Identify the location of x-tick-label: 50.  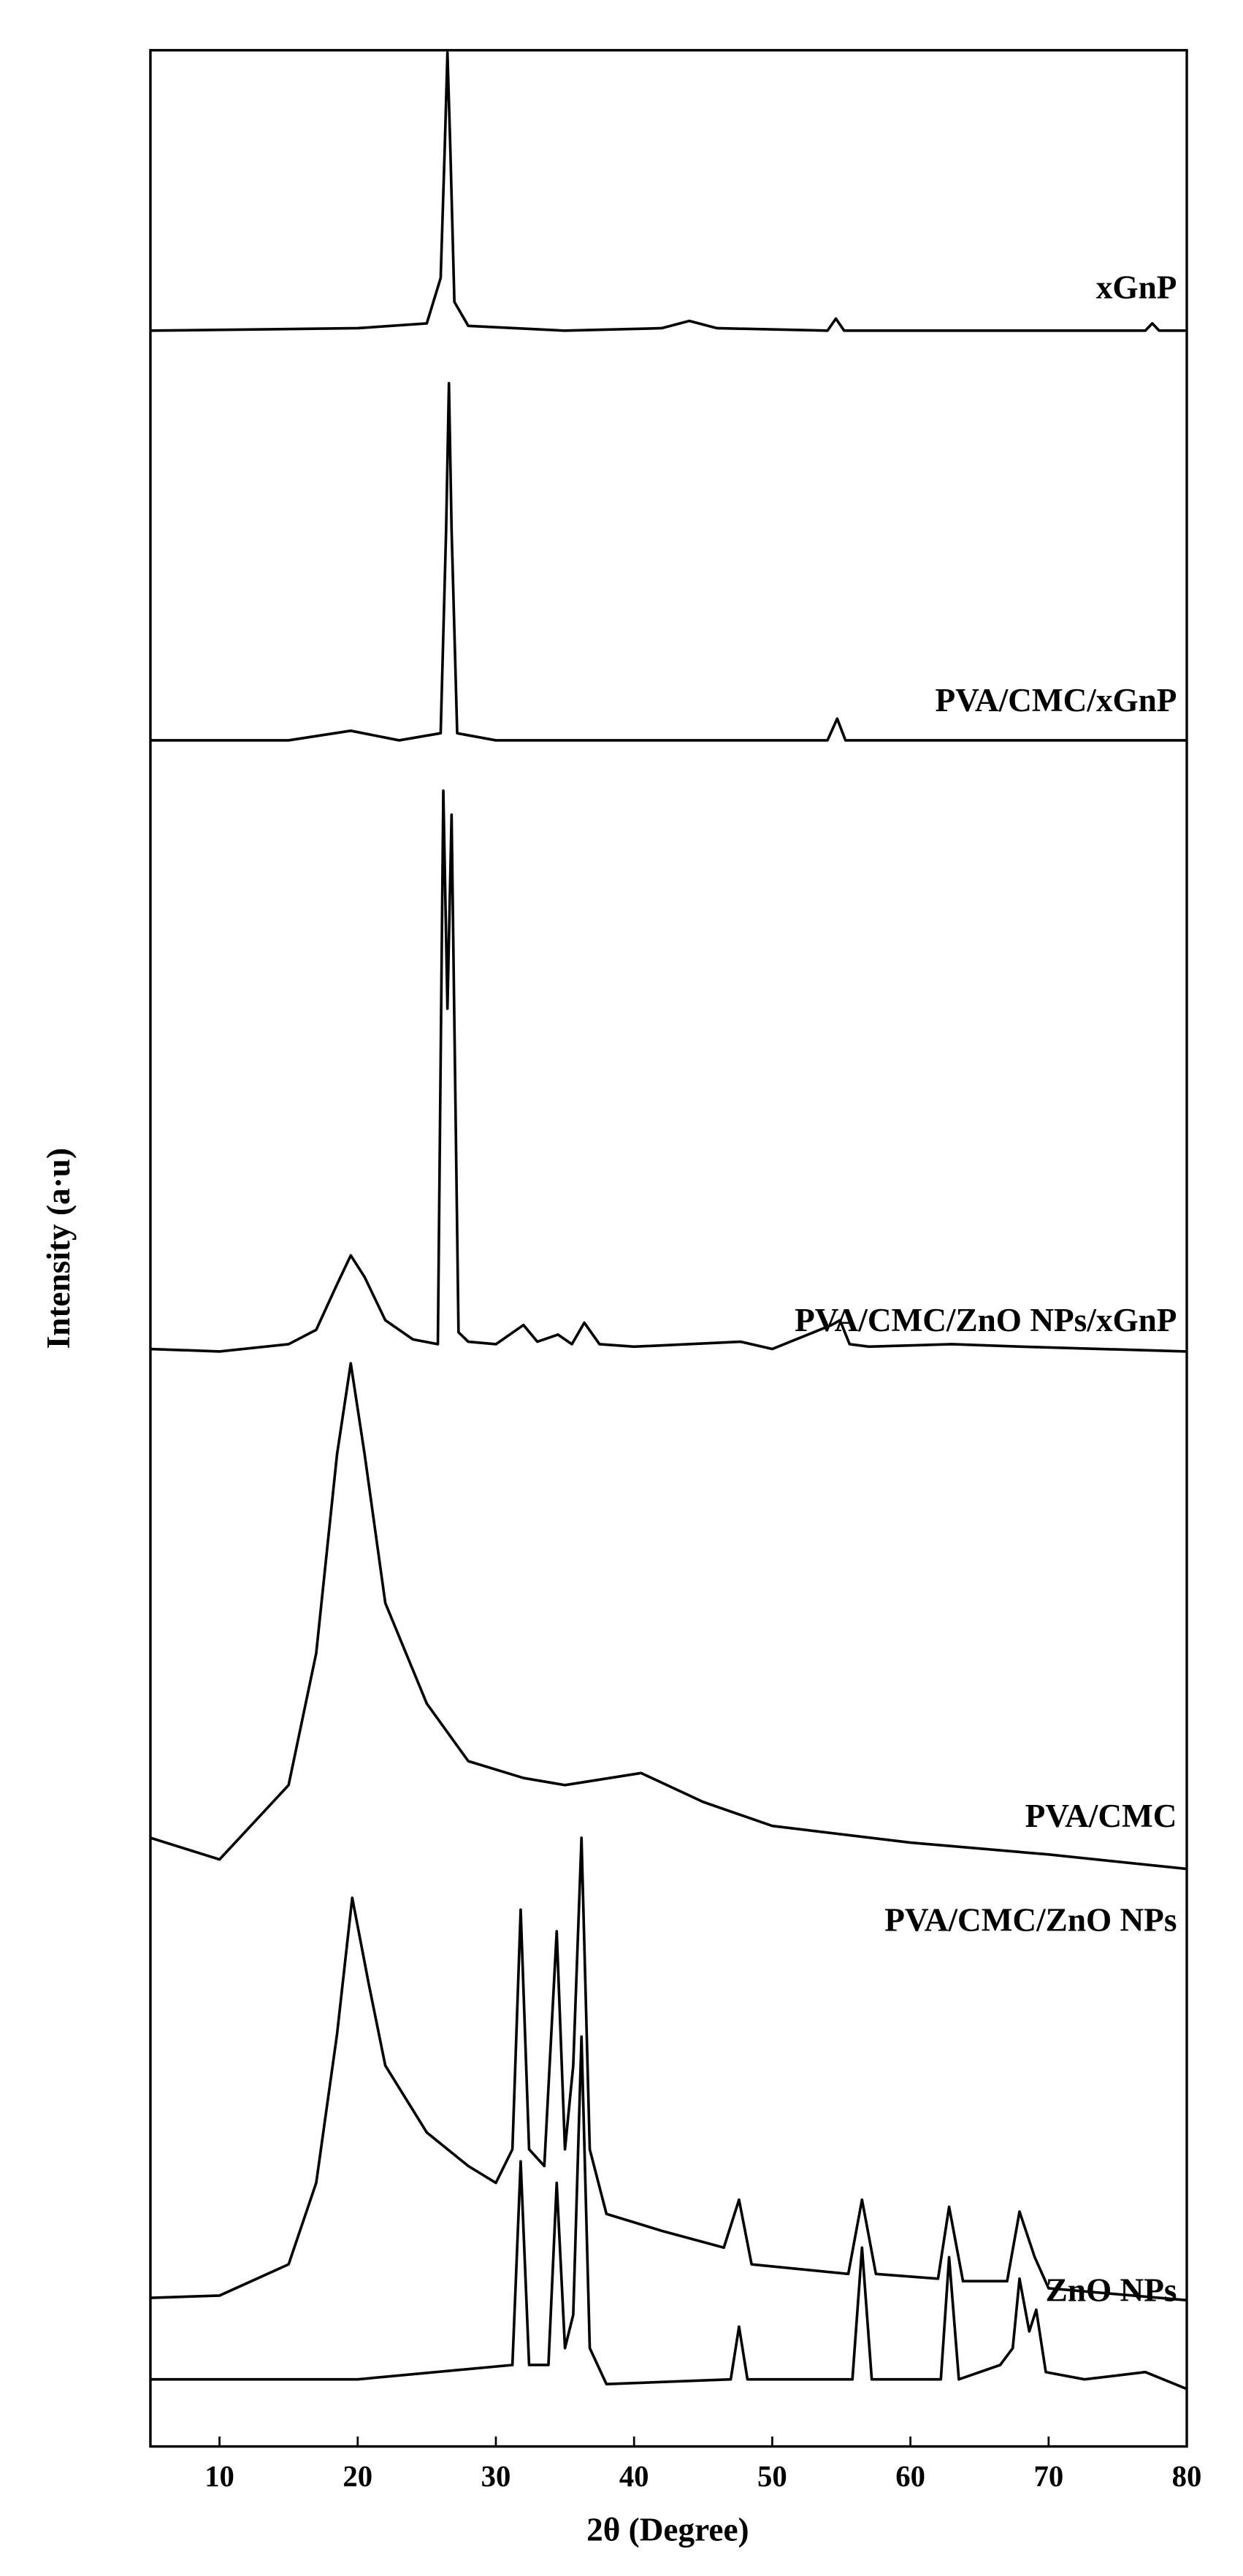
(772, 2476).